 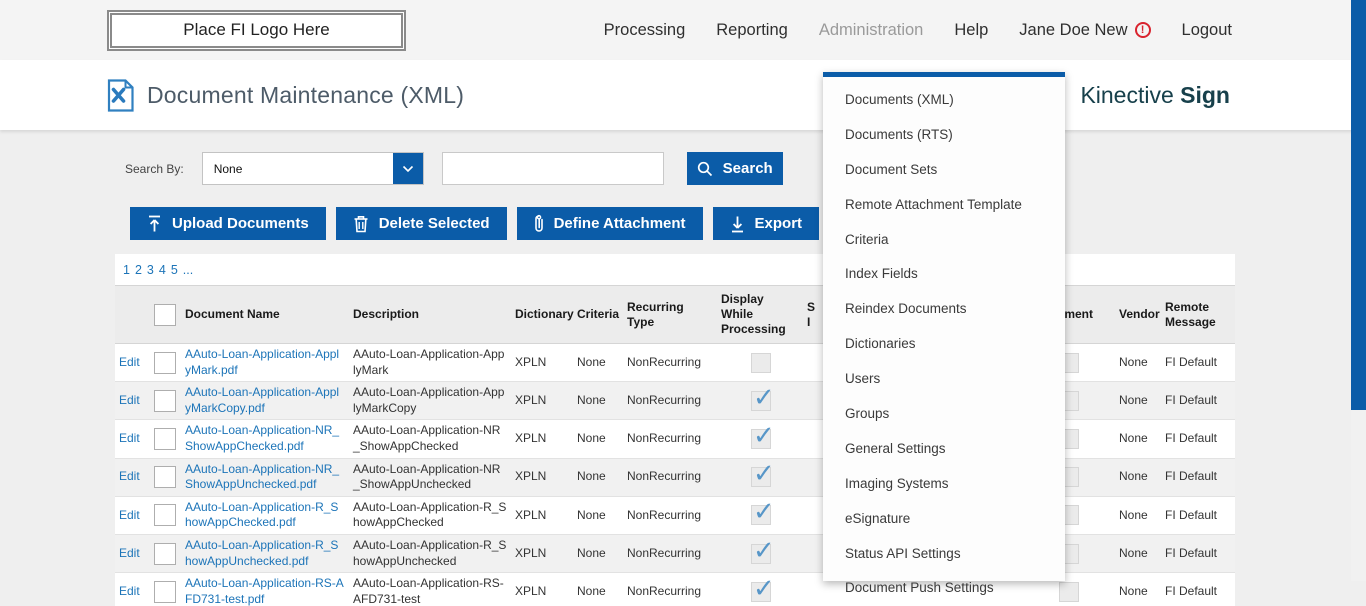 I want to click on header-dictionary: Dictionary, so click(x=542, y=314).